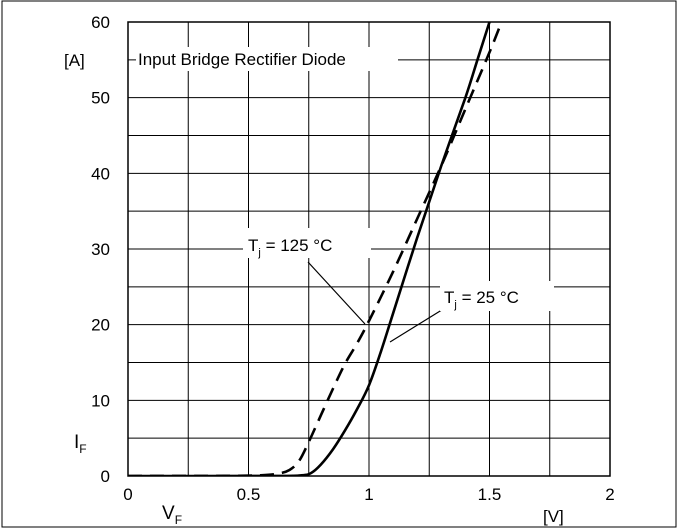 This screenshot has height=528, width=678. What do you see at coordinates (100, 400) in the screenshot?
I see `y-tick-label: 10` at bounding box center [100, 400].